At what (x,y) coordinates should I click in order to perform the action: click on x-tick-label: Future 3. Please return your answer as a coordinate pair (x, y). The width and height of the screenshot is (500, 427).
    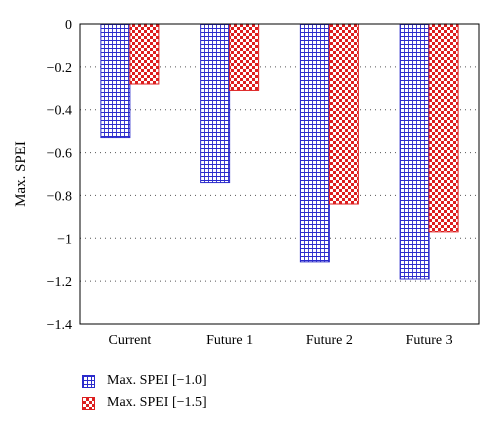
    Looking at the image, I should click on (429, 340).